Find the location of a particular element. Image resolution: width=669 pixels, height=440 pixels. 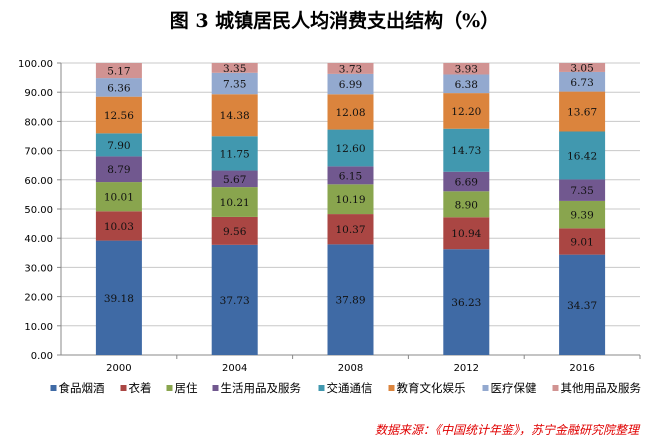

x-tick-label: 2004 is located at coordinates (234, 368).